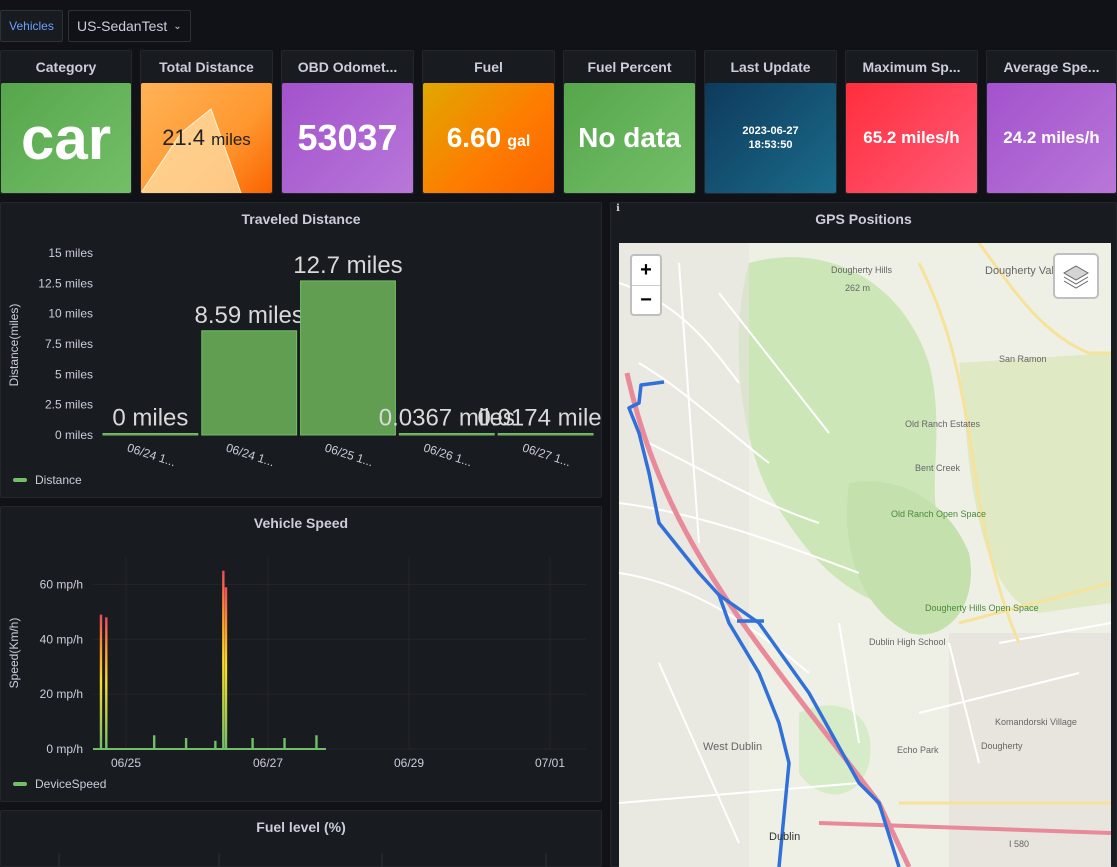  Describe the element at coordinates (409, 763) in the screenshot. I see `x-tick-label: 06/29` at that location.